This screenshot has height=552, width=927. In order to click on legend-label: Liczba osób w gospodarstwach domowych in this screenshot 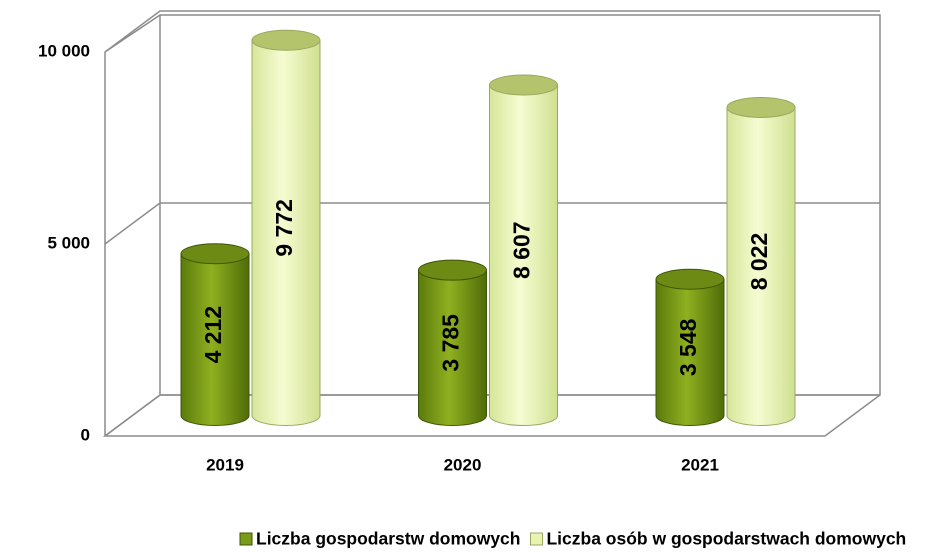, I will do `click(726, 539)`.